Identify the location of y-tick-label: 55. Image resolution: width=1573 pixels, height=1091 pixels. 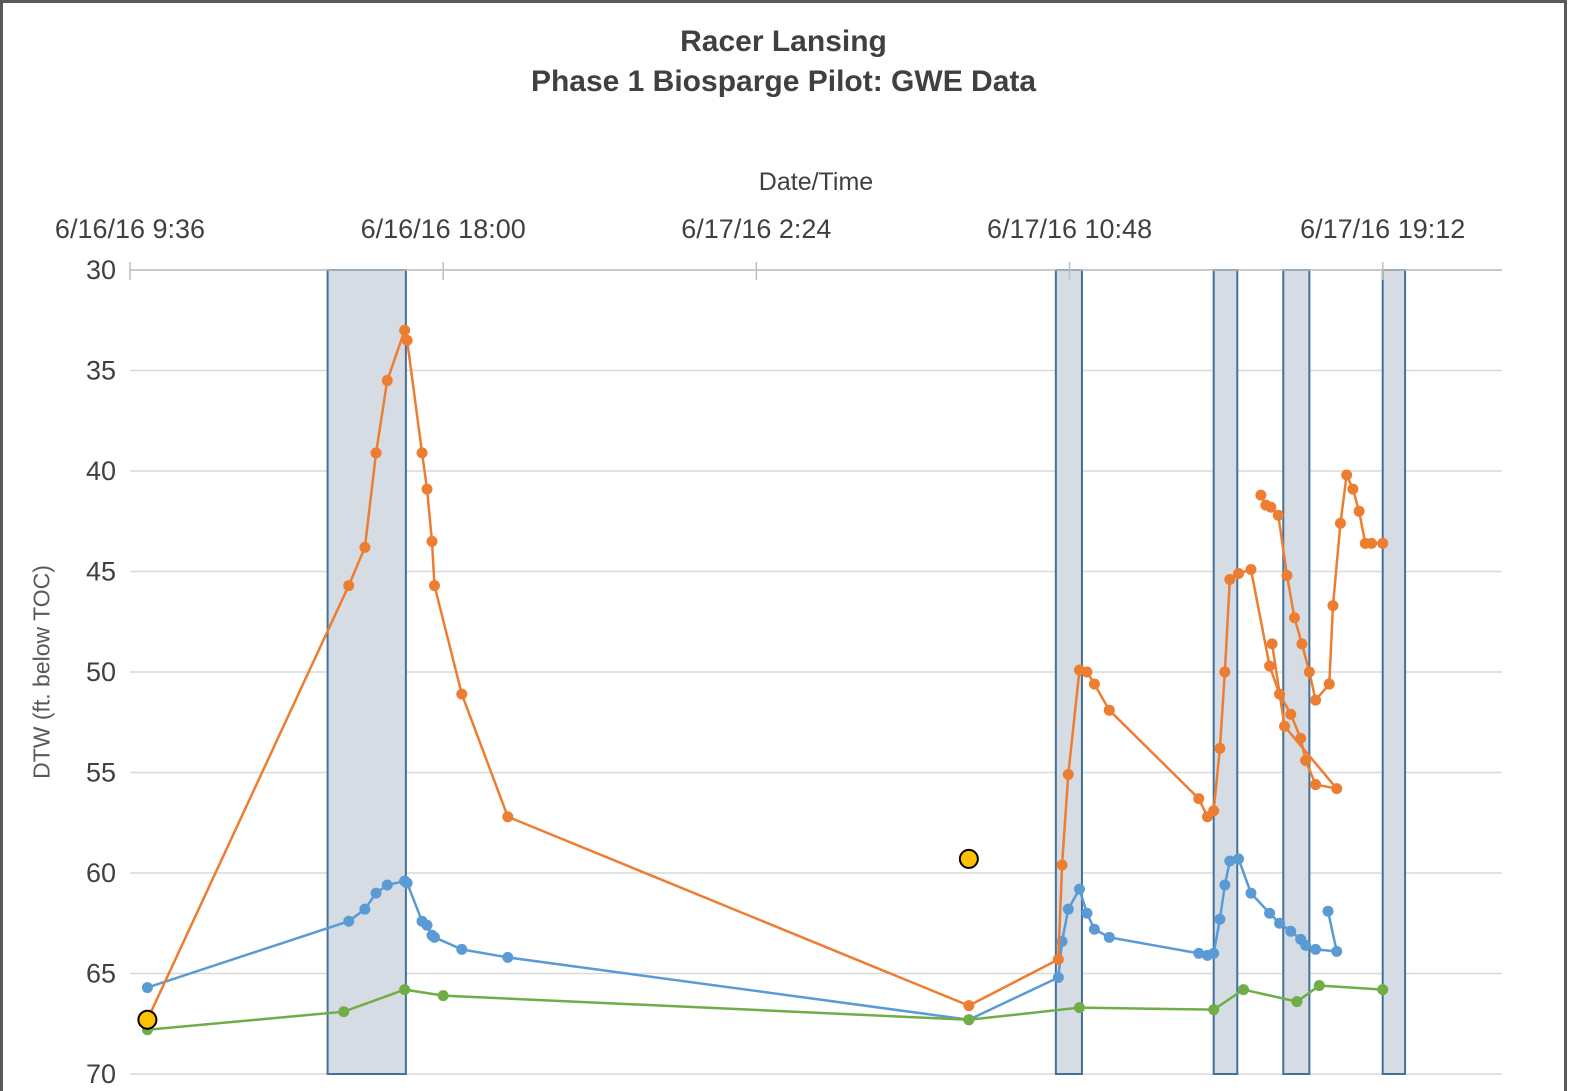
(101, 773).